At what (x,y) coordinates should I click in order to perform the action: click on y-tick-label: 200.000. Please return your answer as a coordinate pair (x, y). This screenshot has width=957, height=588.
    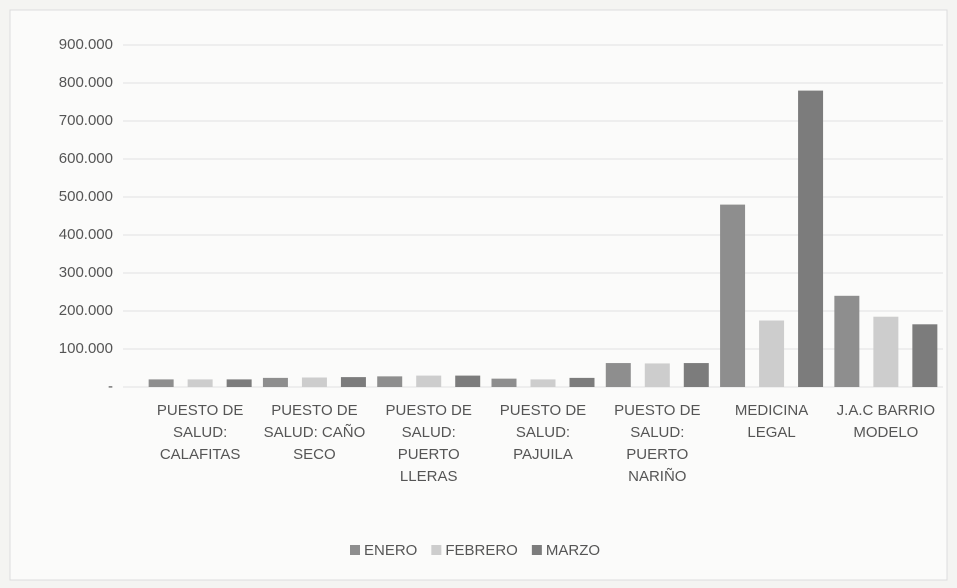
    Looking at the image, I should click on (86, 310).